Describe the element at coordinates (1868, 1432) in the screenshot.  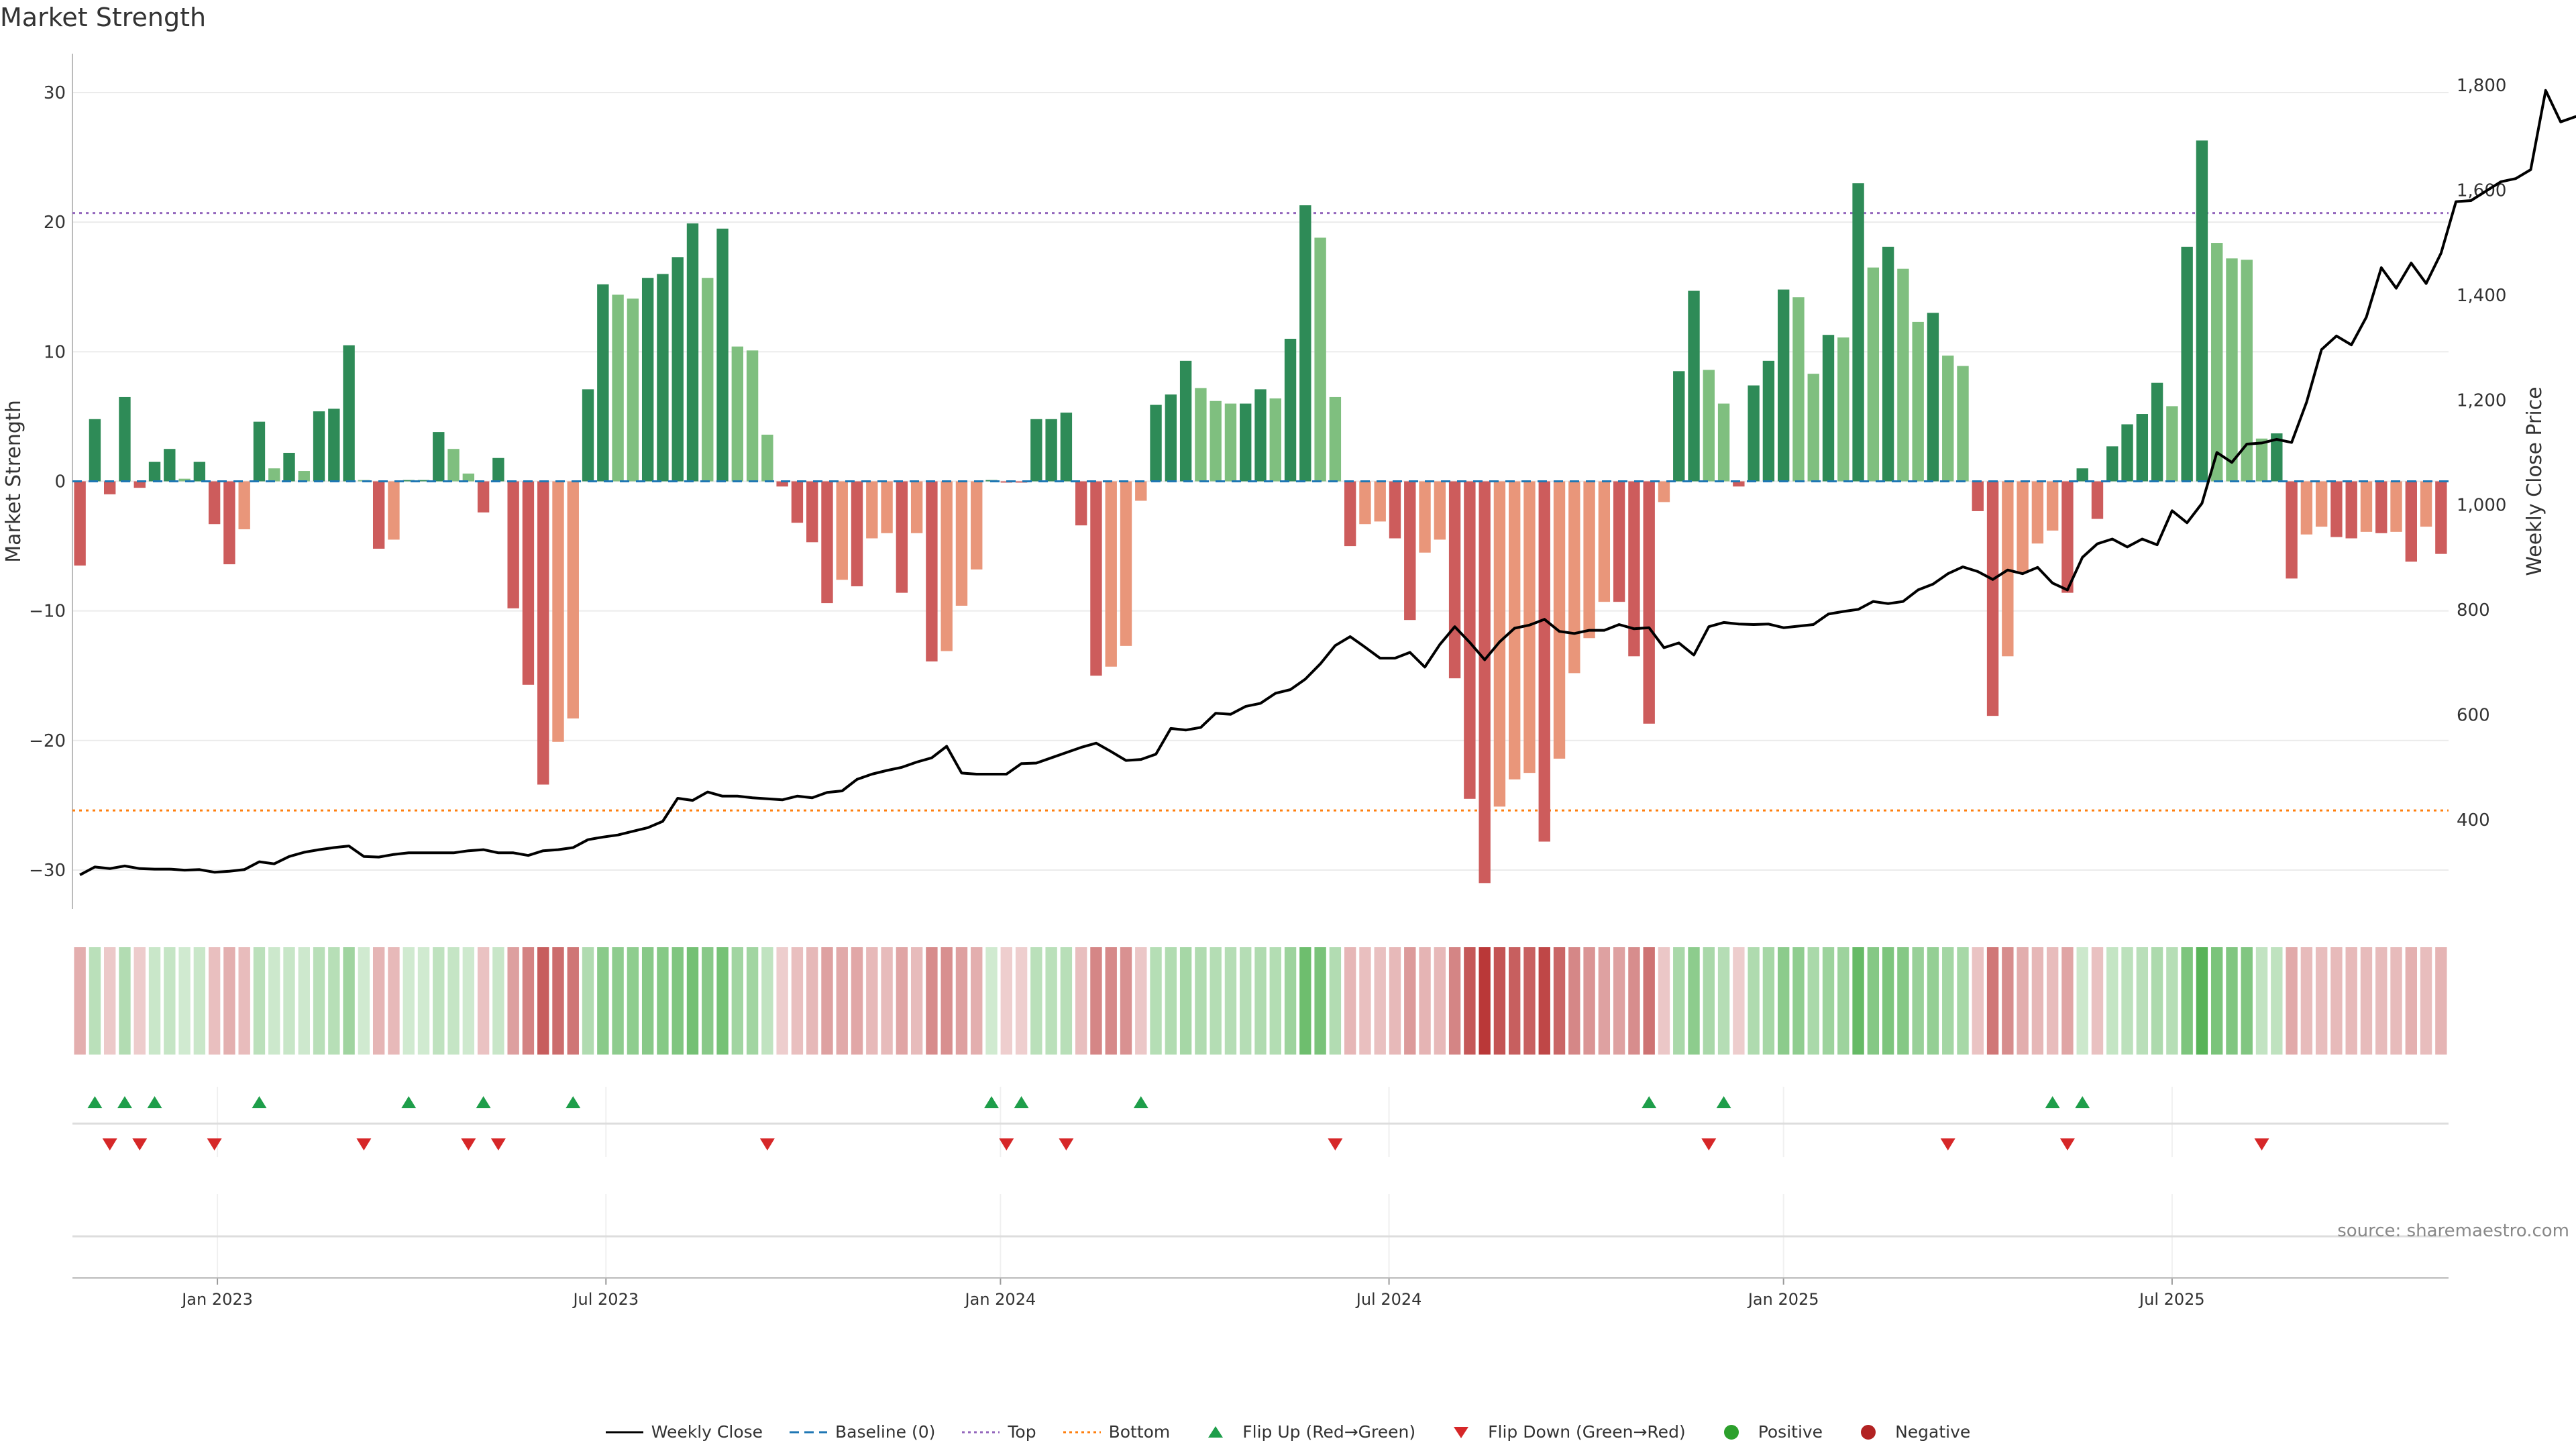
I see `legend-swatch-shape` at that location.